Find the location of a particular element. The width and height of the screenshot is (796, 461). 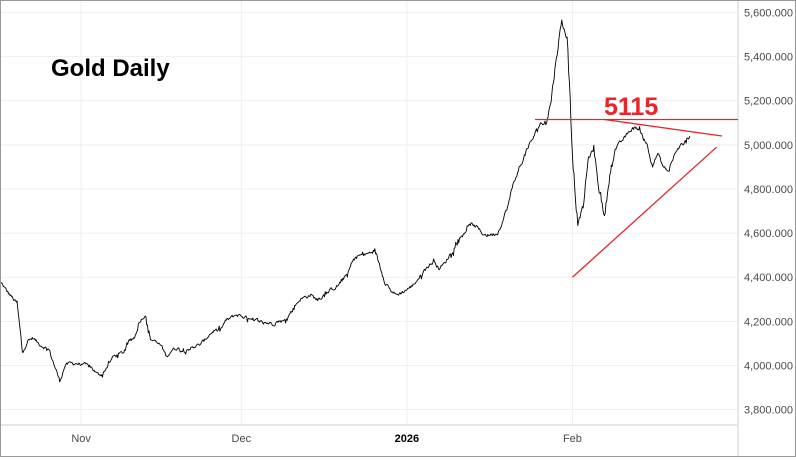

y-tick-label: 3,800.000 is located at coordinates (768, 411).